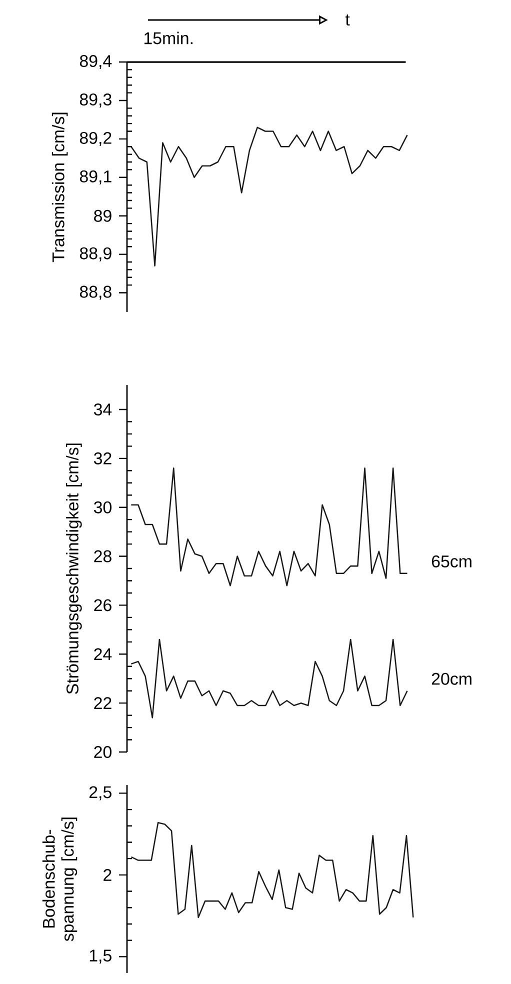  I want to click on y-tick-label: 2,5, so click(100, 793).